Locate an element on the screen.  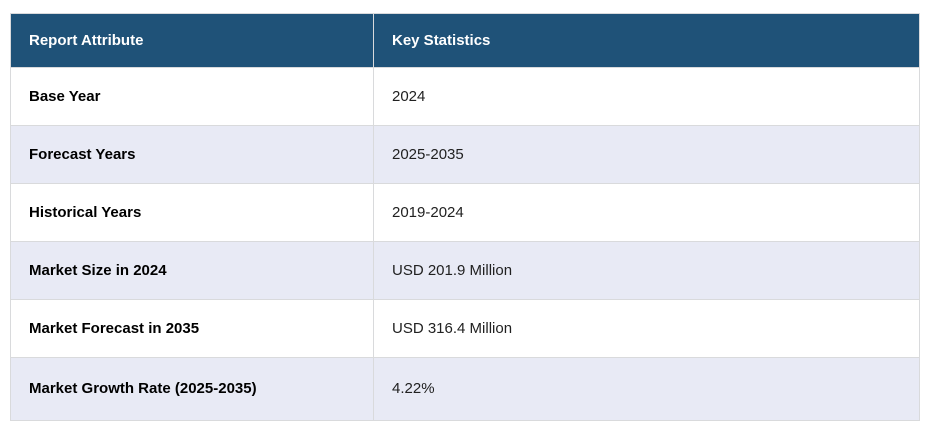
table-row: Base Year 2024 is located at coordinates (465, 96).